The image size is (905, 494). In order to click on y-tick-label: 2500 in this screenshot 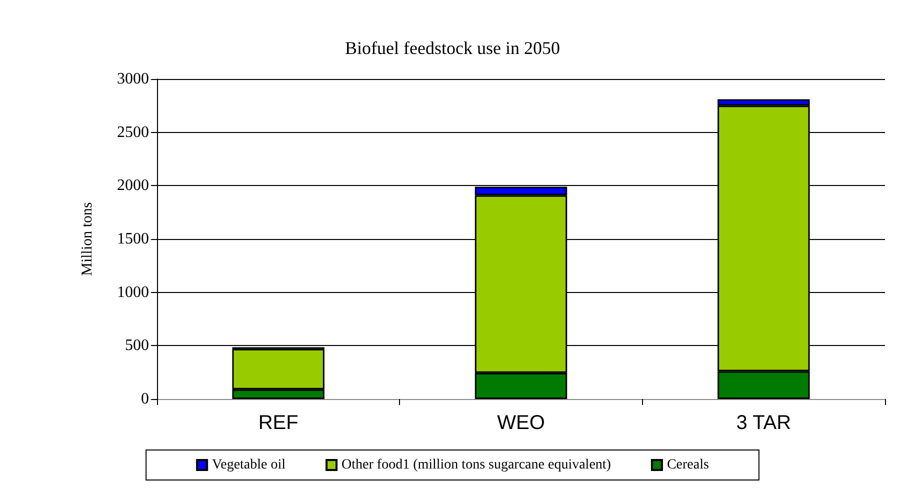, I will do `click(133, 132)`.